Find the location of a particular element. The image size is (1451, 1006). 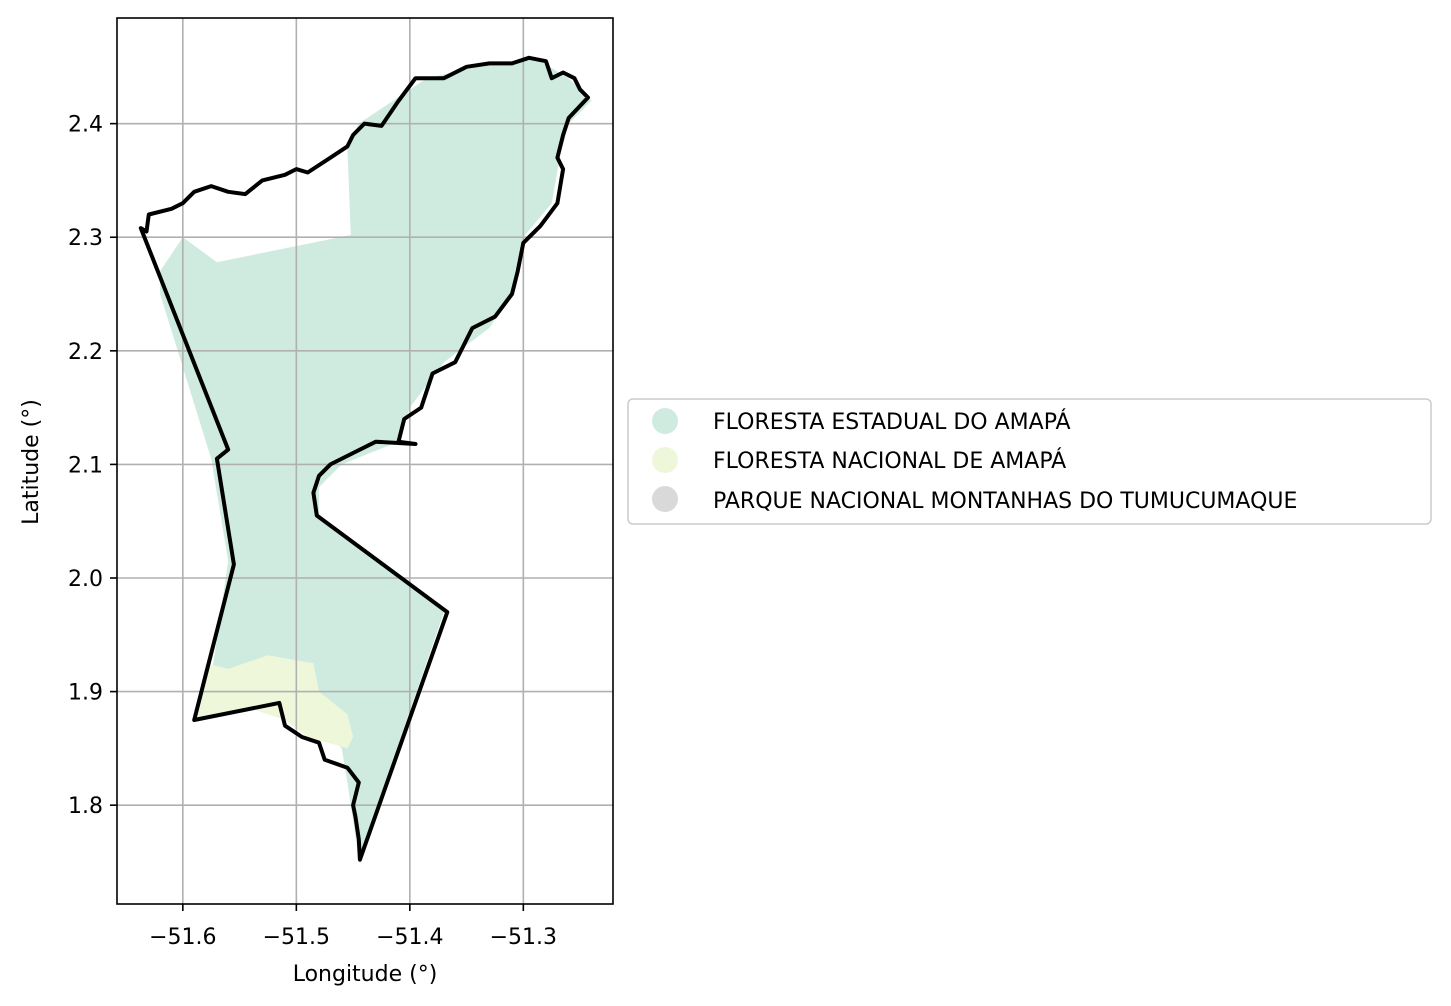

x-tick-label: −51.6 is located at coordinates (182, 937).